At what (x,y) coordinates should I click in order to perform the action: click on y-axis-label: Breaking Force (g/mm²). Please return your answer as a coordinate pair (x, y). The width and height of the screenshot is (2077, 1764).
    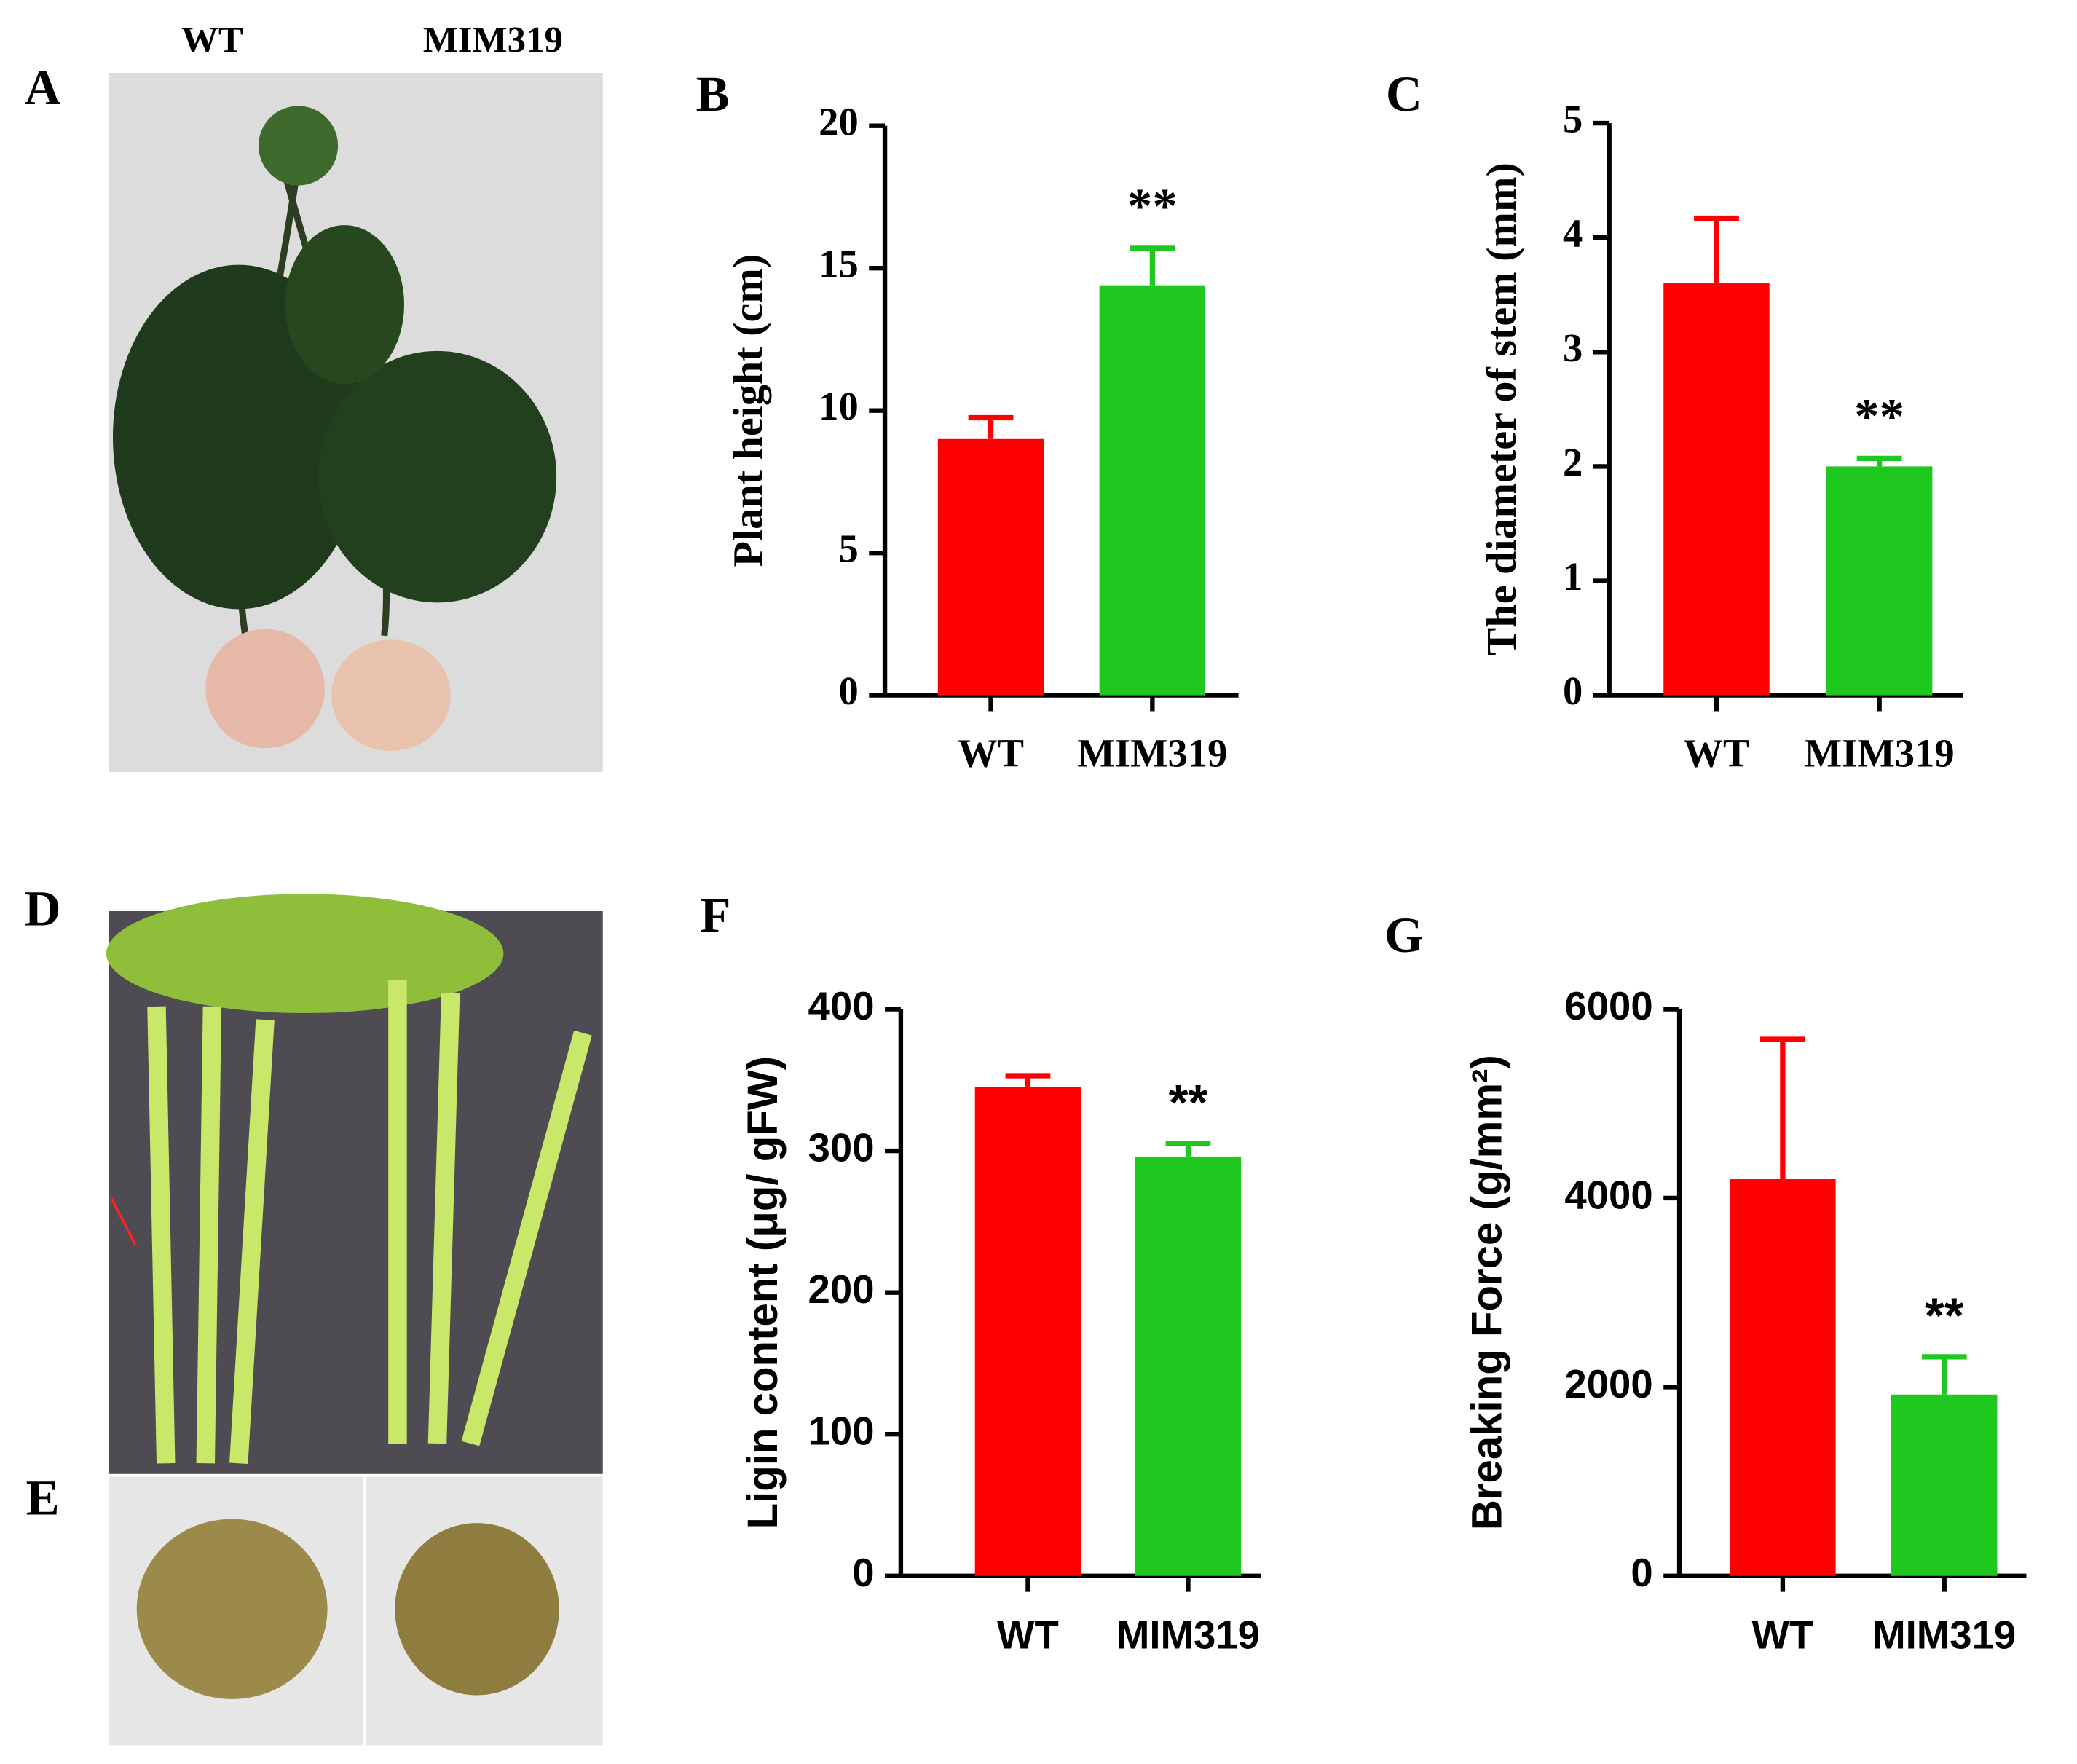
    Looking at the image, I should click on (1486, 1292).